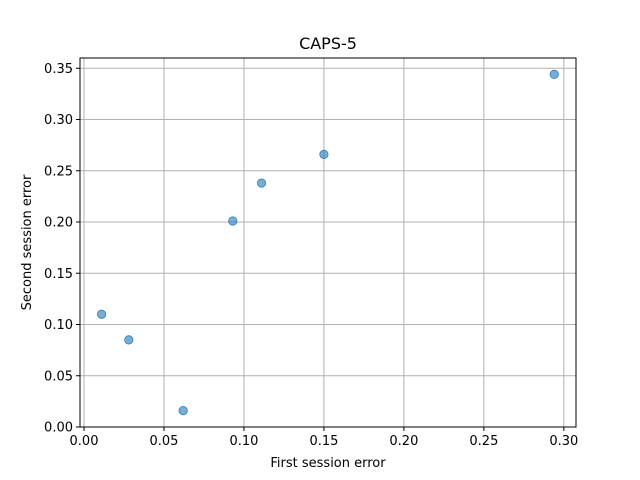  What do you see at coordinates (58, 223) in the screenshot?
I see `y-tick-label: 0.20` at bounding box center [58, 223].